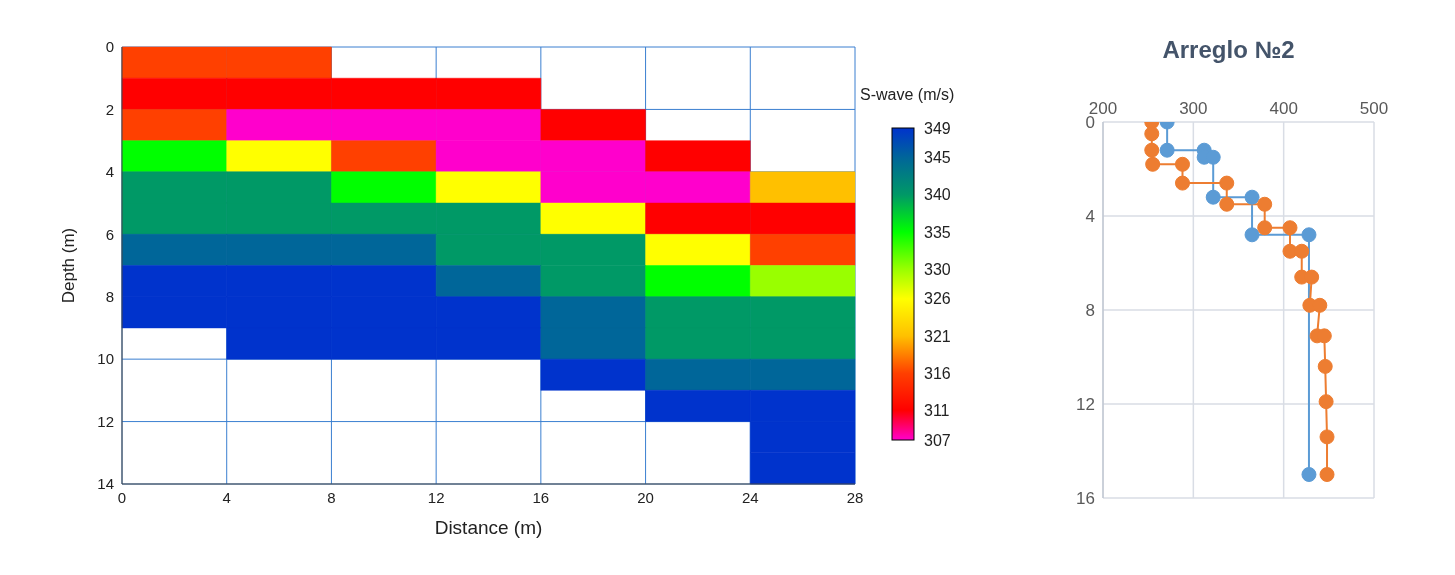 The height and width of the screenshot is (575, 1455). What do you see at coordinates (1193, 108) in the screenshot?
I see `x-tick-label: 300` at bounding box center [1193, 108].